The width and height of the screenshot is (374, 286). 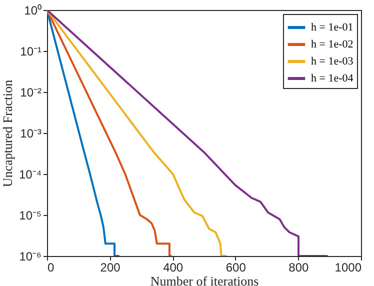 What do you see at coordinates (299, 267) in the screenshot?
I see `x-tick-label: 800` at bounding box center [299, 267].